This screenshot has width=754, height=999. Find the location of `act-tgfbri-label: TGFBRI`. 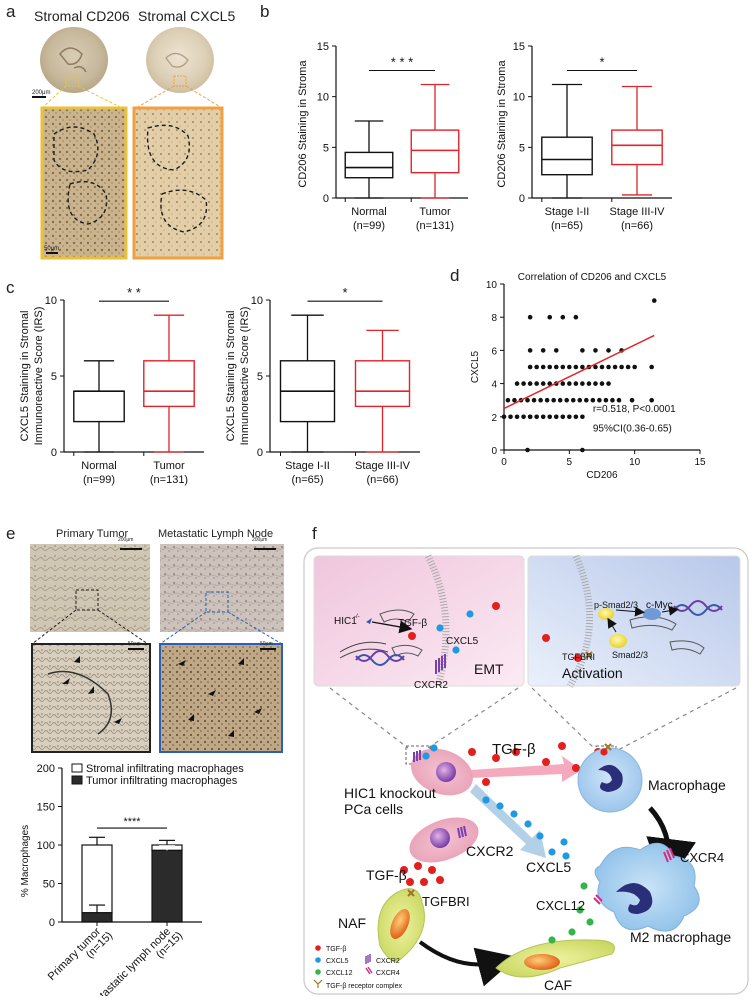

act-tgfbri-label: TGFBRI is located at coordinates (578, 657).